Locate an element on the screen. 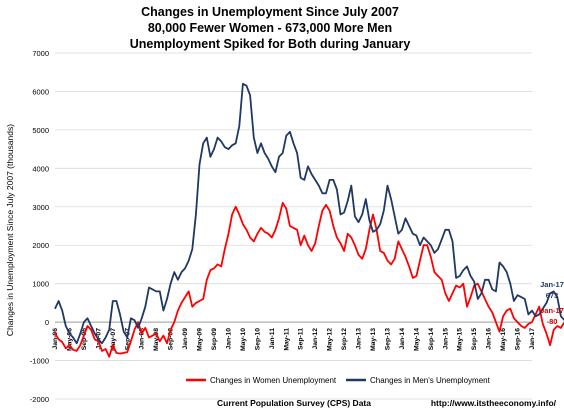  x-tick-label: May-07 is located at coordinates (113, 339).